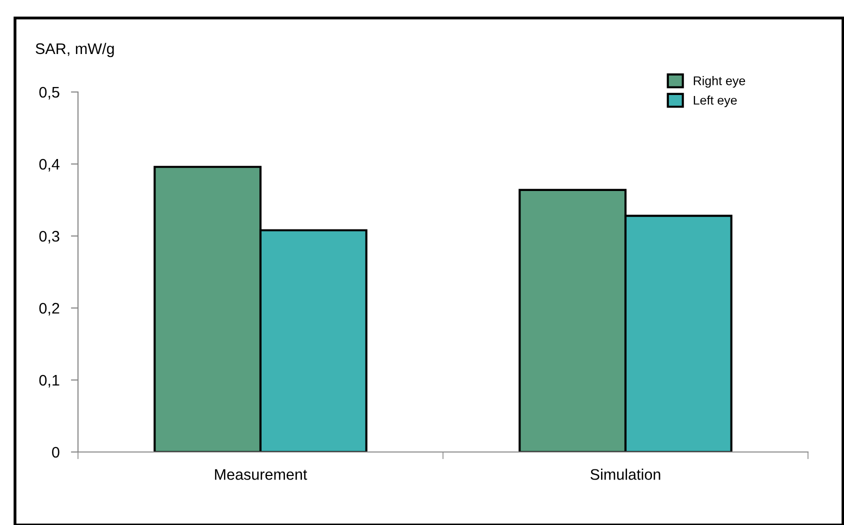 Image resolution: width=844 pixels, height=525 pixels. What do you see at coordinates (49, 309) in the screenshot?
I see `y-tick-label: 0,2` at bounding box center [49, 309].